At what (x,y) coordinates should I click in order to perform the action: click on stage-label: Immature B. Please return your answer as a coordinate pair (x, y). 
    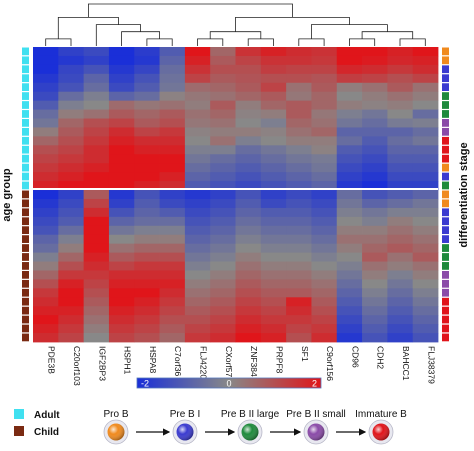
    Looking at the image, I should click on (381, 414).